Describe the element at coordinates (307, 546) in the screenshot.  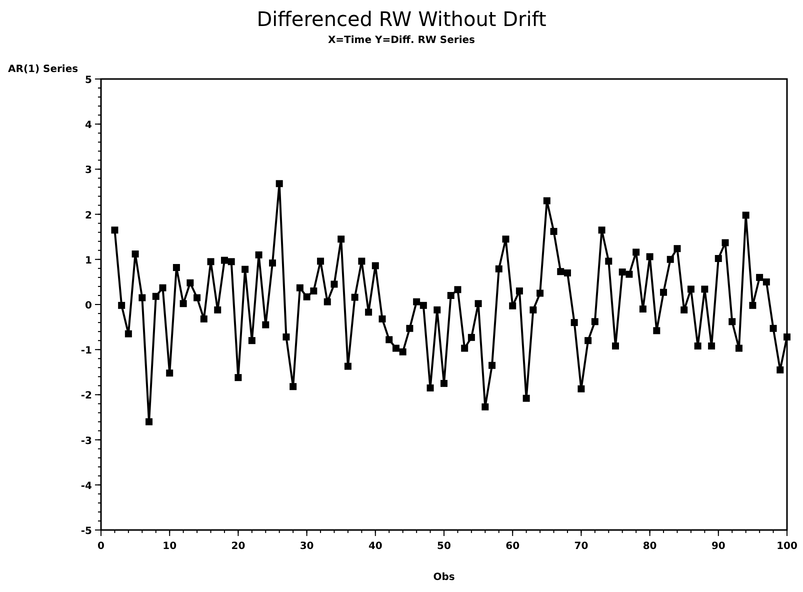
I see `x-tick-label: 30` at that location.